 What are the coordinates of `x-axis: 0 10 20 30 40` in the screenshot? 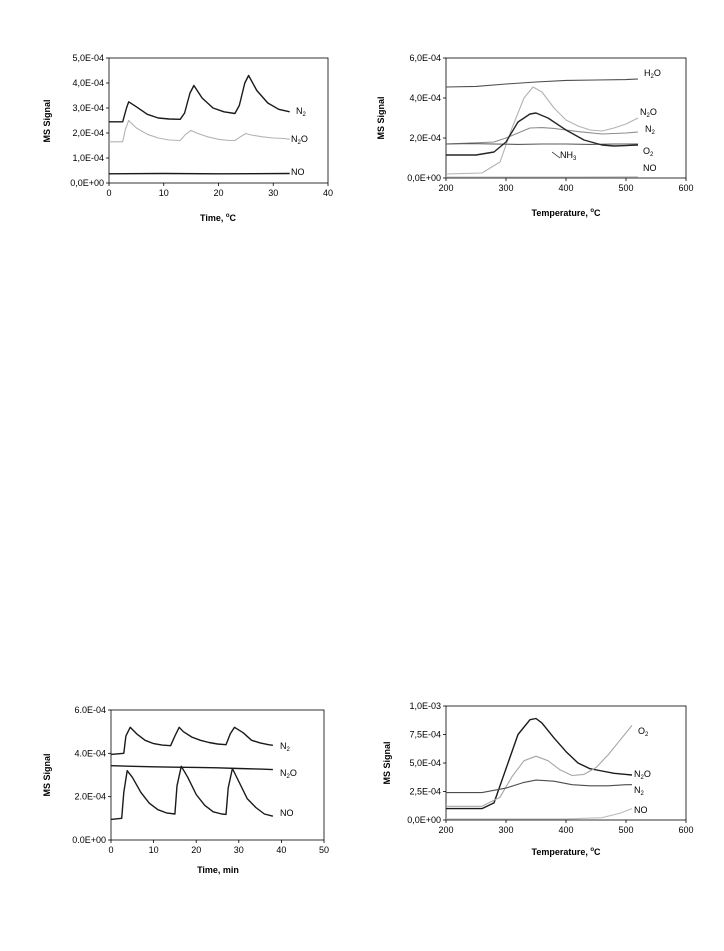 It's located at (219, 190).